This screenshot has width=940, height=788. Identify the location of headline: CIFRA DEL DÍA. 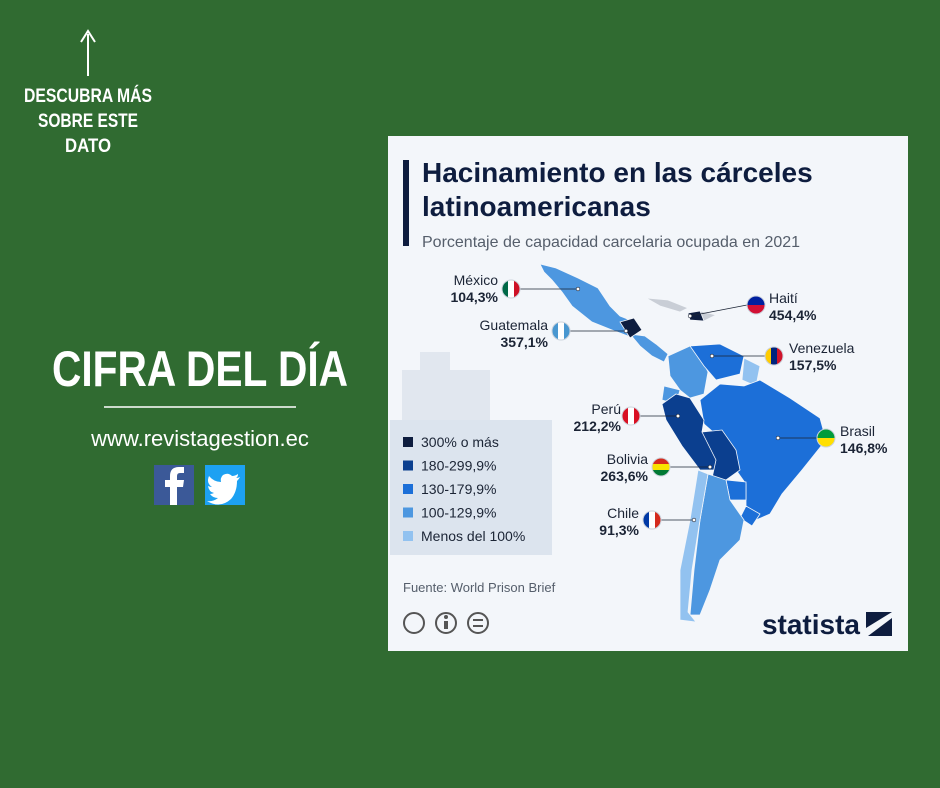
(200, 369).